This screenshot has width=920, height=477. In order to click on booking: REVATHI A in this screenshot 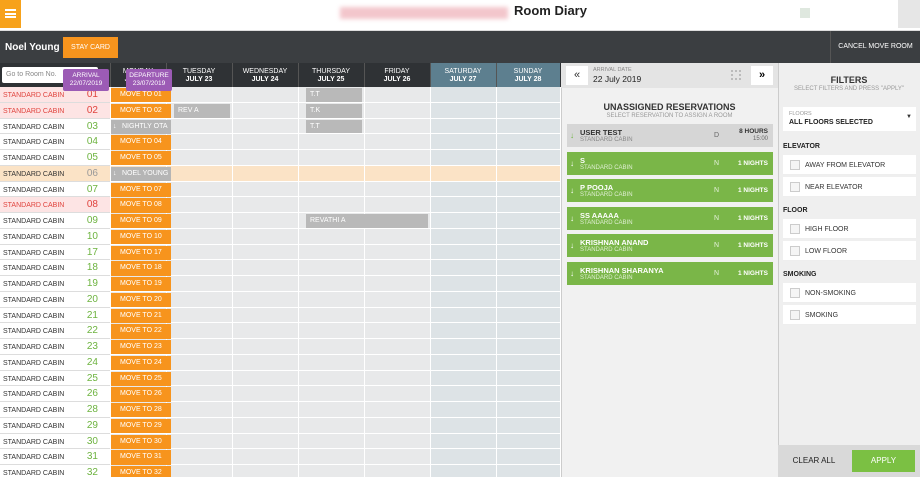, I will do `click(367, 221)`.